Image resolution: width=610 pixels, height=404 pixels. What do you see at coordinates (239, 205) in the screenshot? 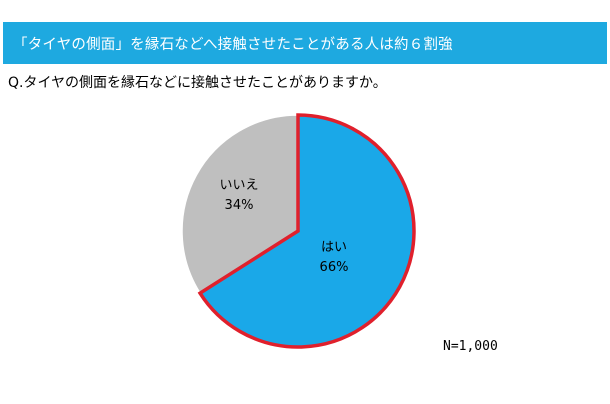
I see `slice-no-value-label: 34%` at bounding box center [239, 205].